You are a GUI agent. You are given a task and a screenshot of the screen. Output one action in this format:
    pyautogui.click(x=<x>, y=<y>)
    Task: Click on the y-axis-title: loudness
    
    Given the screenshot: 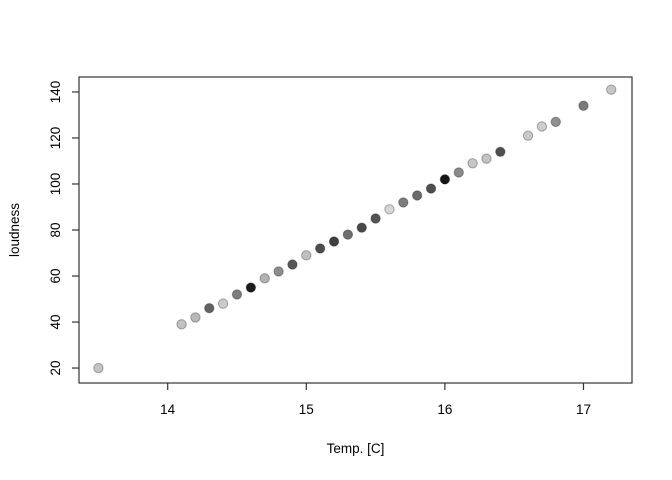 What is the action you would take?
    pyautogui.click(x=14, y=230)
    